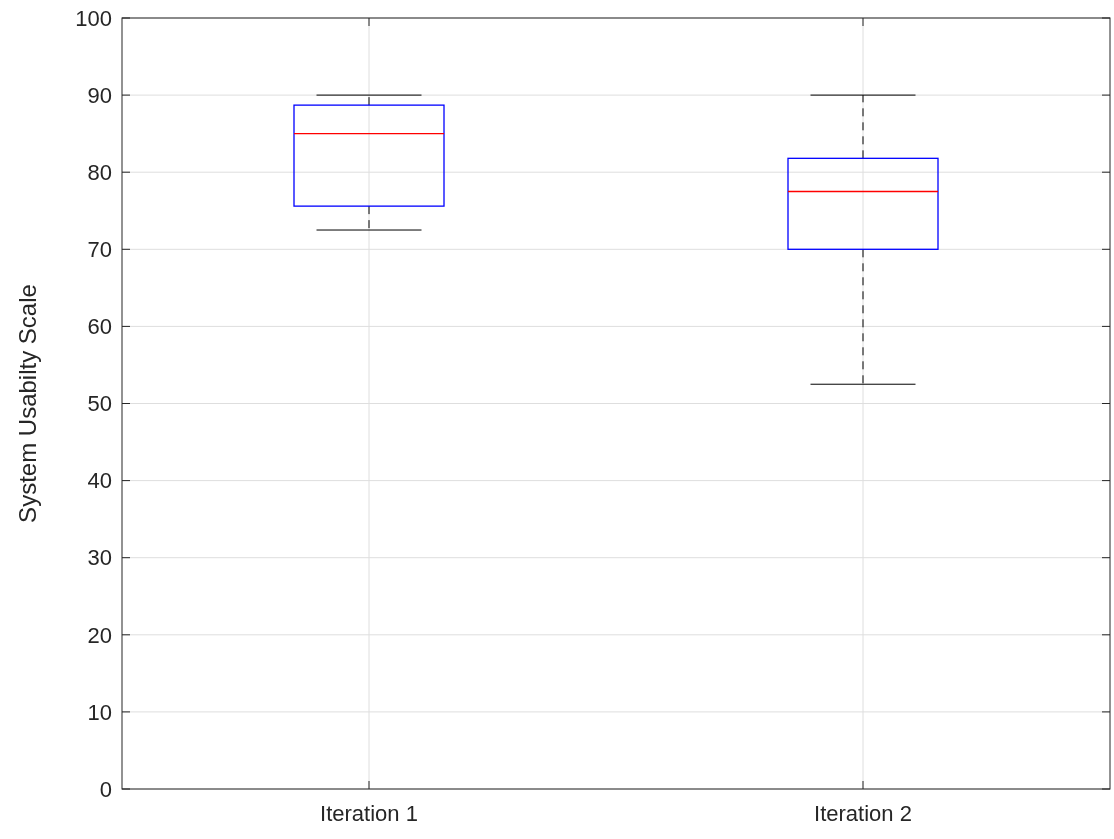  Describe the element at coordinates (99, 404) in the screenshot. I see `y-tick-label: 50` at that location.